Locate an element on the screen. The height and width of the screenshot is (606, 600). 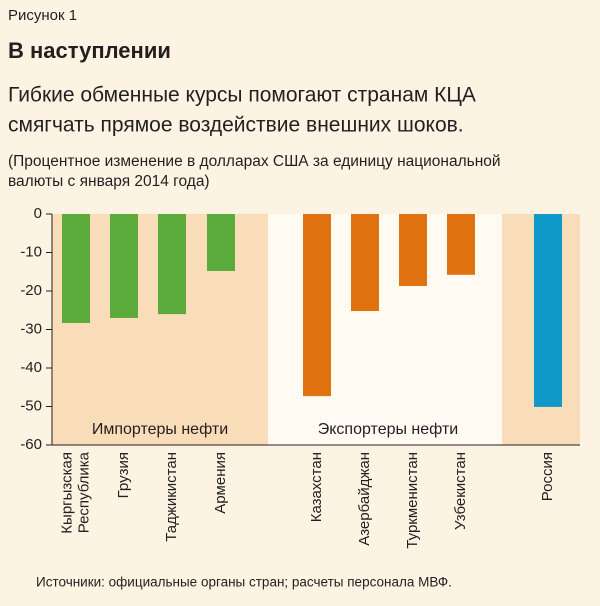
figure-label: Рисунок 1 is located at coordinates (42, 15).